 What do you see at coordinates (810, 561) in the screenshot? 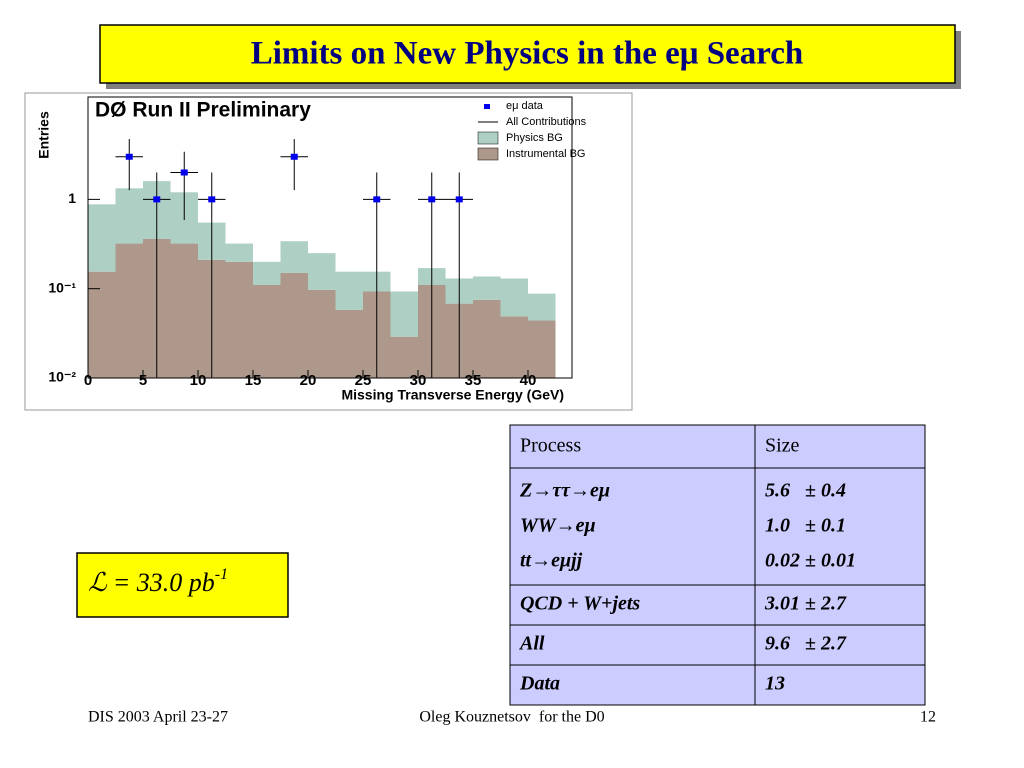
I see `table-cell: 0.02 ± 0.01` at bounding box center [810, 561].